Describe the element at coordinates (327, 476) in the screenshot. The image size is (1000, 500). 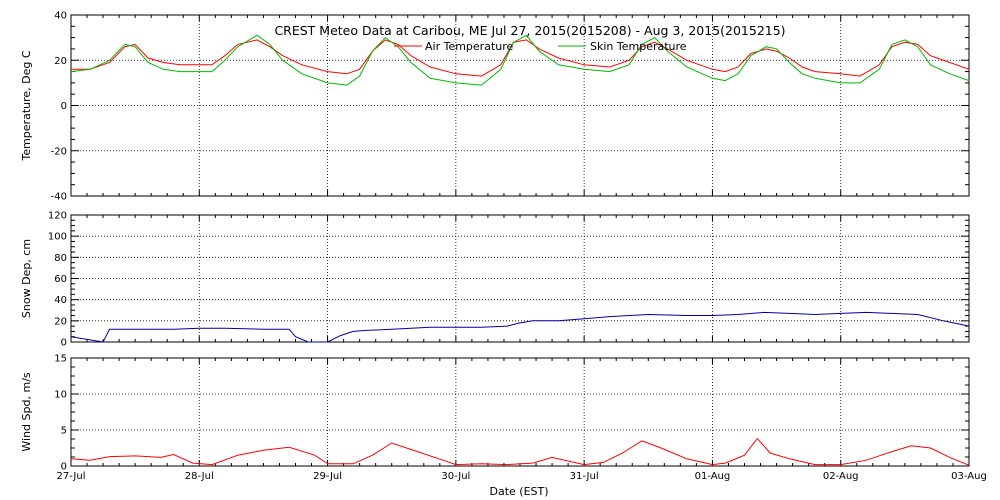
I see `x-tick-label: 29-Jul` at that location.